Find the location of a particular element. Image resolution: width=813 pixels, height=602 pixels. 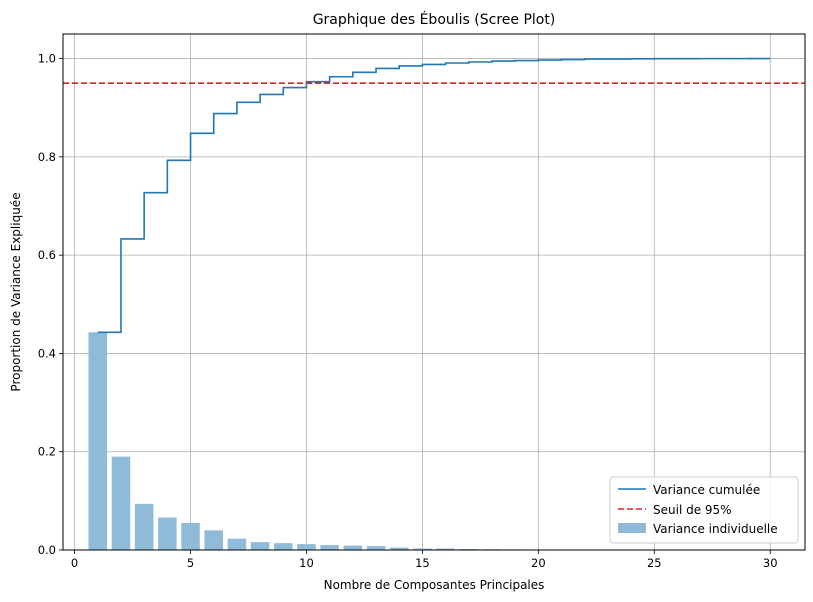

y-tick-label: 0.8 is located at coordinates (47, 157).